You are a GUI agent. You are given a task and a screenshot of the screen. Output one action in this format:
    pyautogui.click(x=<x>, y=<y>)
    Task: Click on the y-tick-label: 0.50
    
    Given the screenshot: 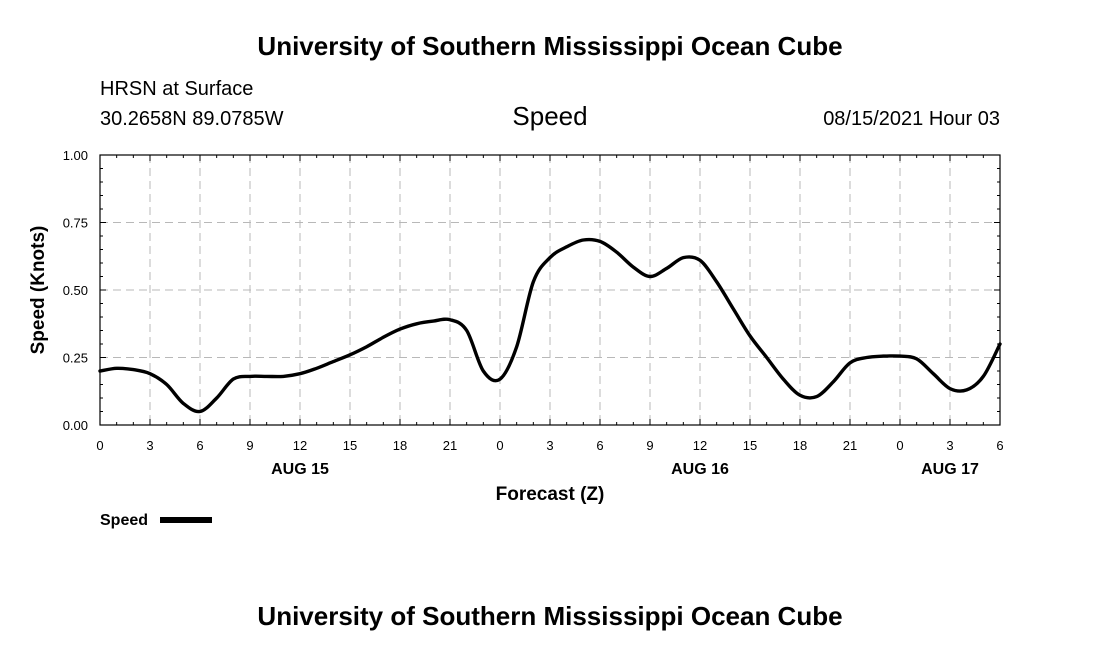 What is the action you would take?
    pyautogui.click(x=75, y=290)
    